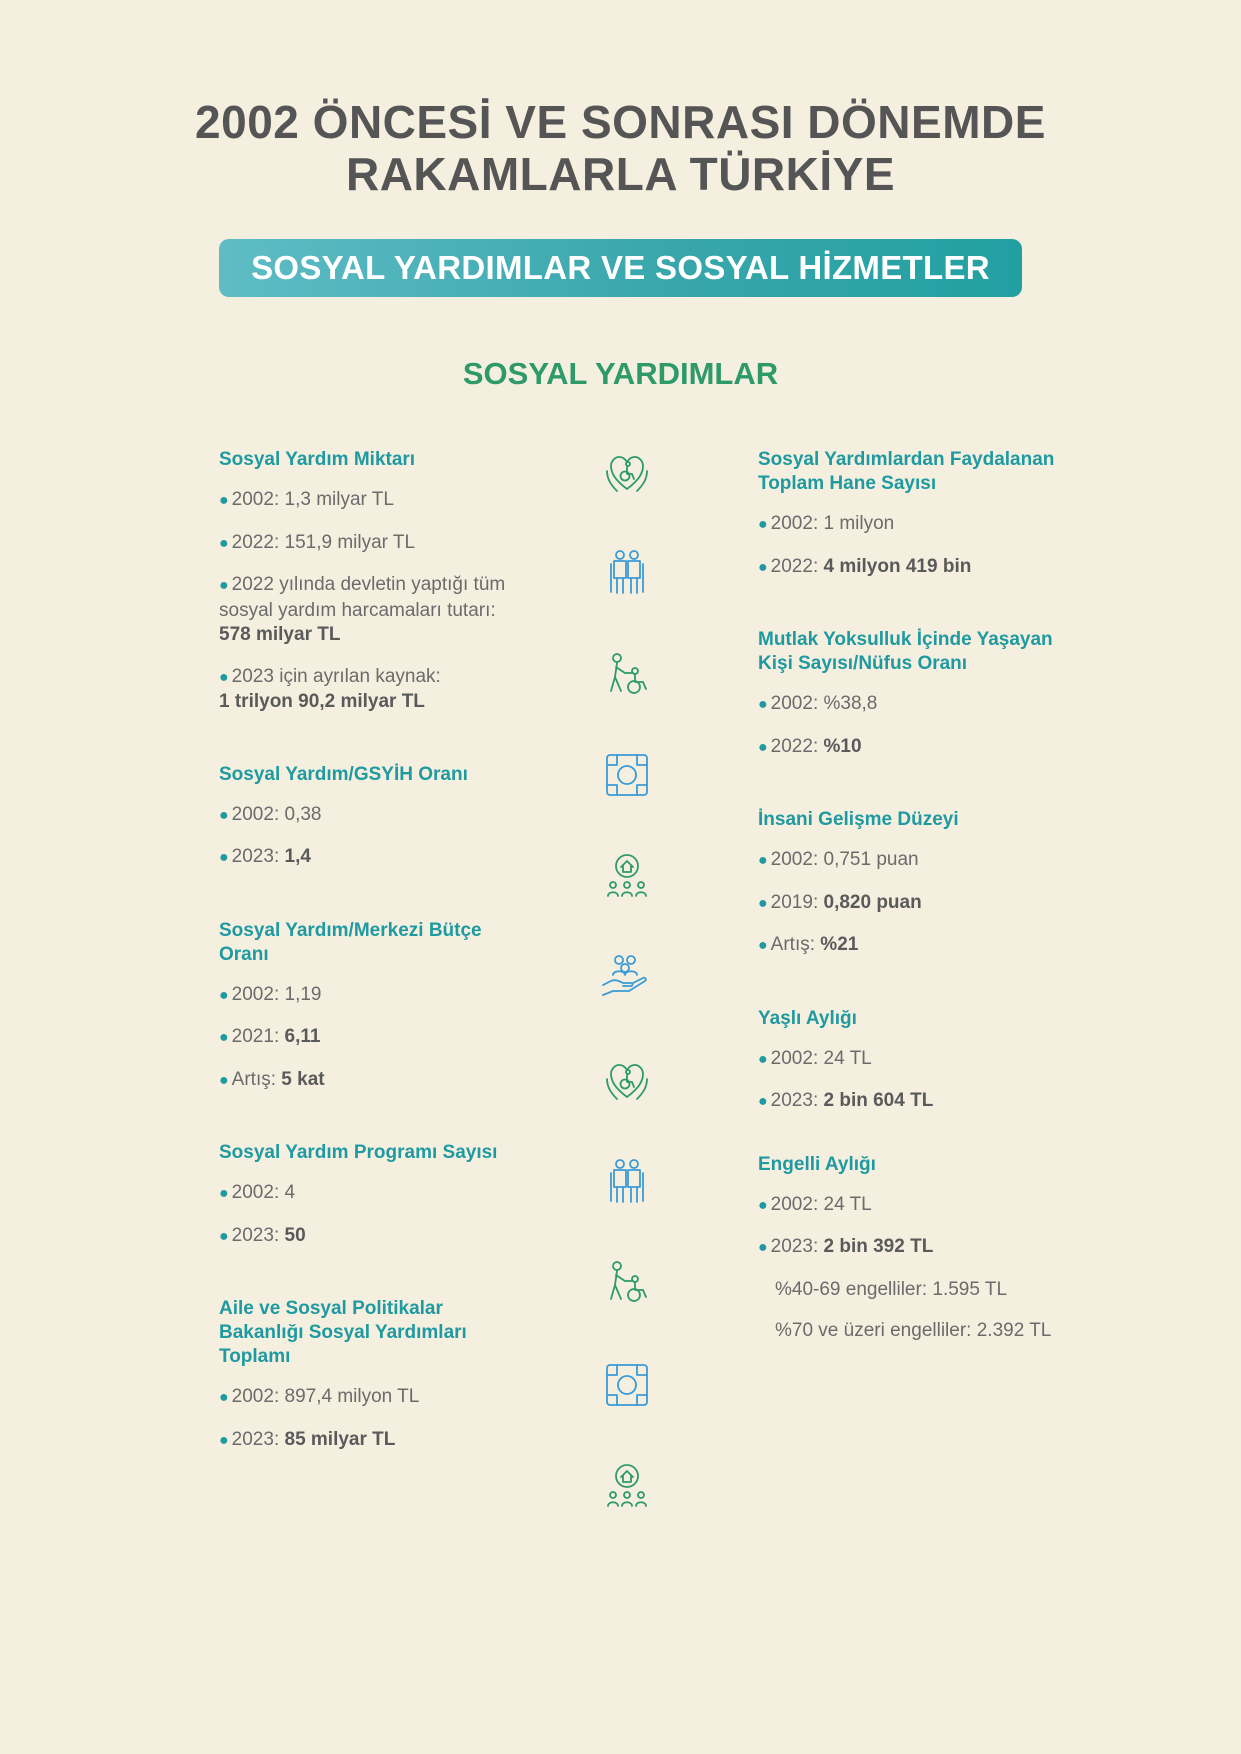  What do you see at coordinates (307, 1439) in the screenshot?
I see `stat-item: ● 2023: 85 milyar TL` at bounding box center [307, 1439].